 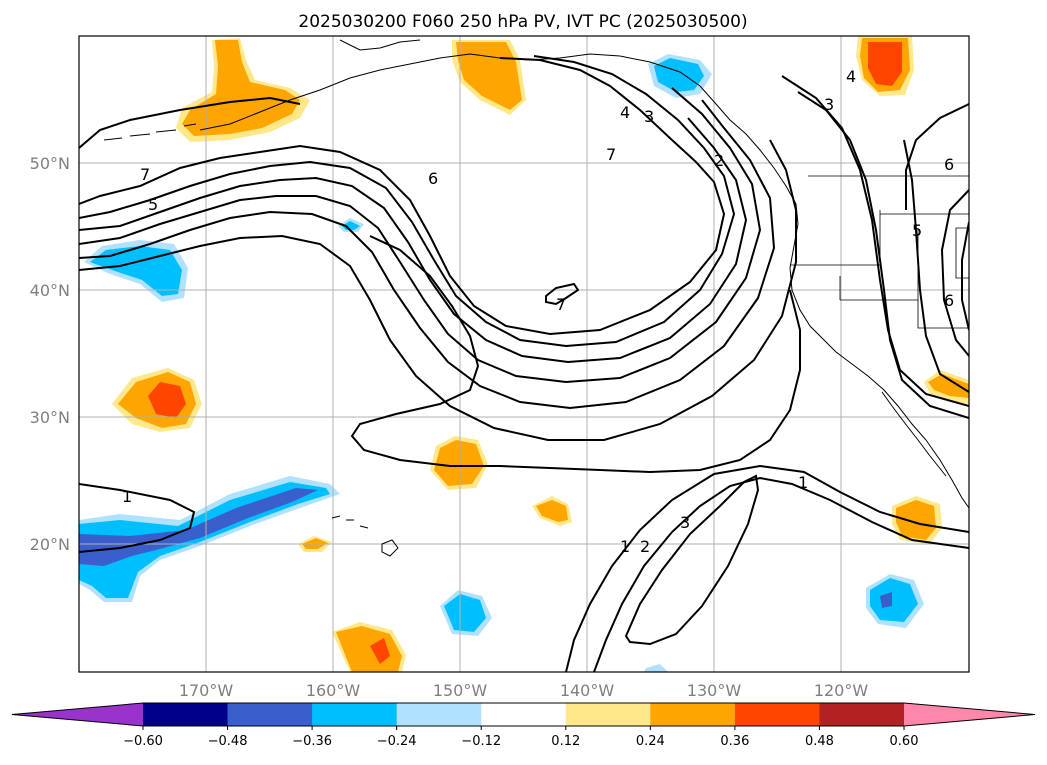 I want to click on colorbar-tick-label: 0.36, so click(x=734, y=741).